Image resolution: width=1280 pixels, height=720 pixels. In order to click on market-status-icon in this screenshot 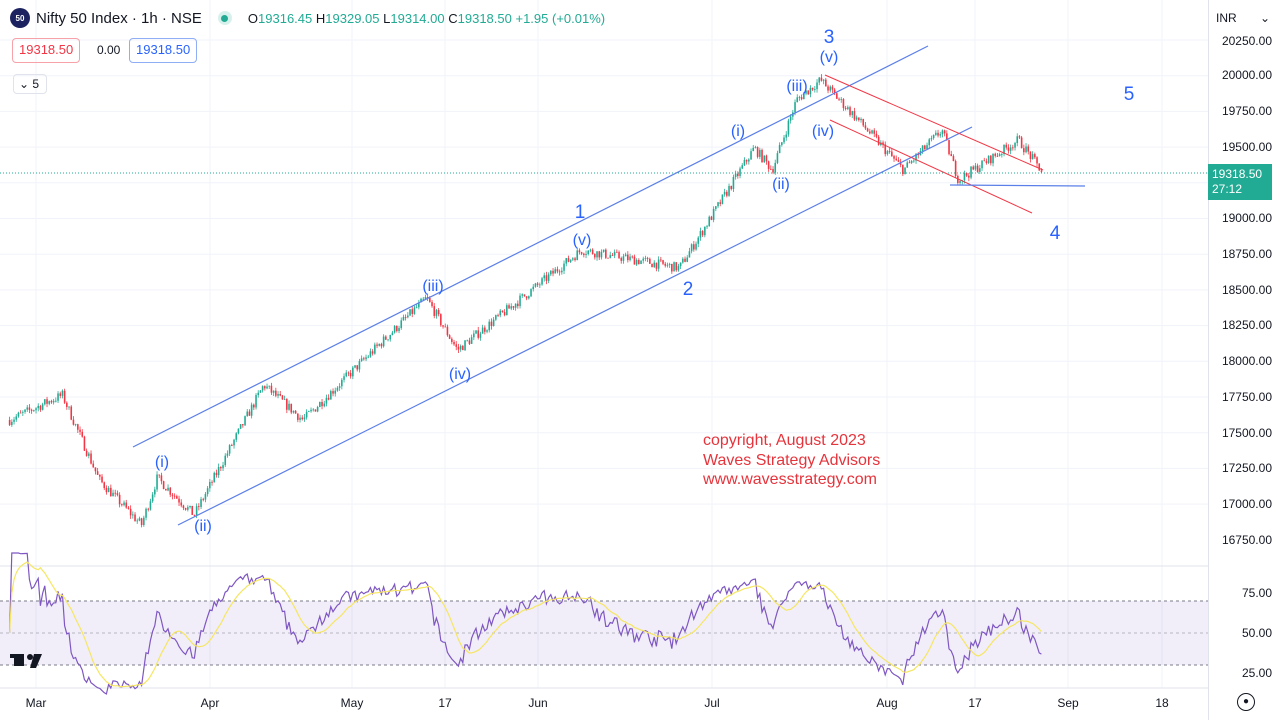, I will do `click(224, 18)`.